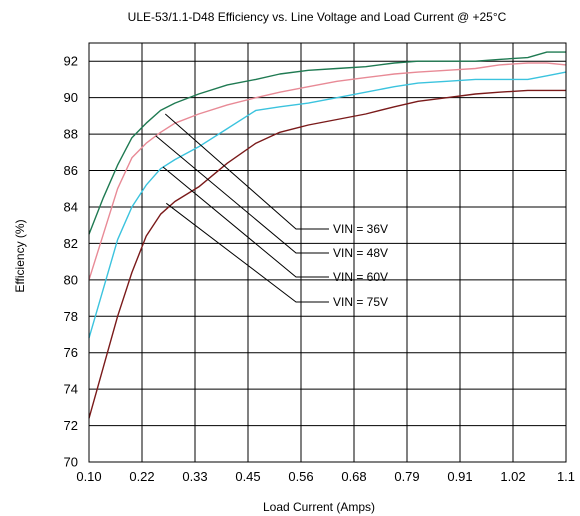  What do you see at coordinates (194, 476) in the screenshot?
I see `x-tick-label: 0.33` at bounding box center [194, 476].